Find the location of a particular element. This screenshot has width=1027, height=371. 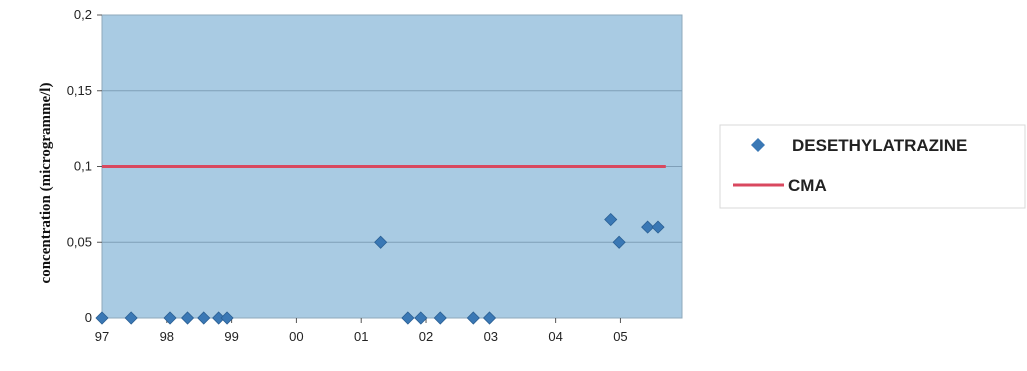

legend-box is located at coordinates (872, 166).